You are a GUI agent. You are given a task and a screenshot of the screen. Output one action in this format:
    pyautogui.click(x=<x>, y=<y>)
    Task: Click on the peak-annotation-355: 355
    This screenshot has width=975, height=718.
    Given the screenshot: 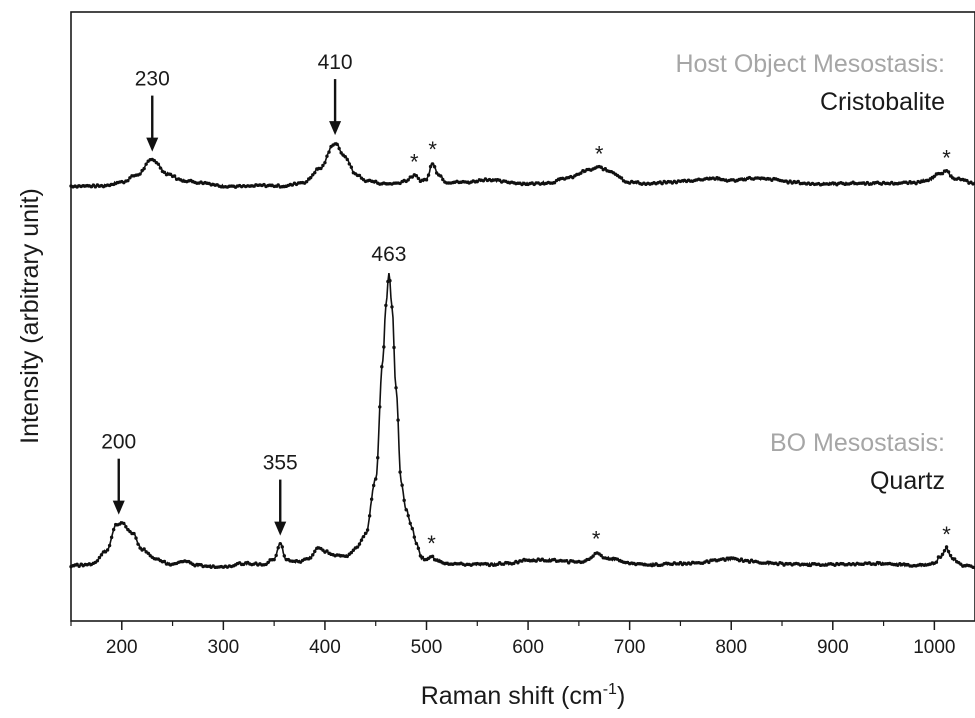 What is the action you would take?
    pyautogui.click(x=280, y=494)
    